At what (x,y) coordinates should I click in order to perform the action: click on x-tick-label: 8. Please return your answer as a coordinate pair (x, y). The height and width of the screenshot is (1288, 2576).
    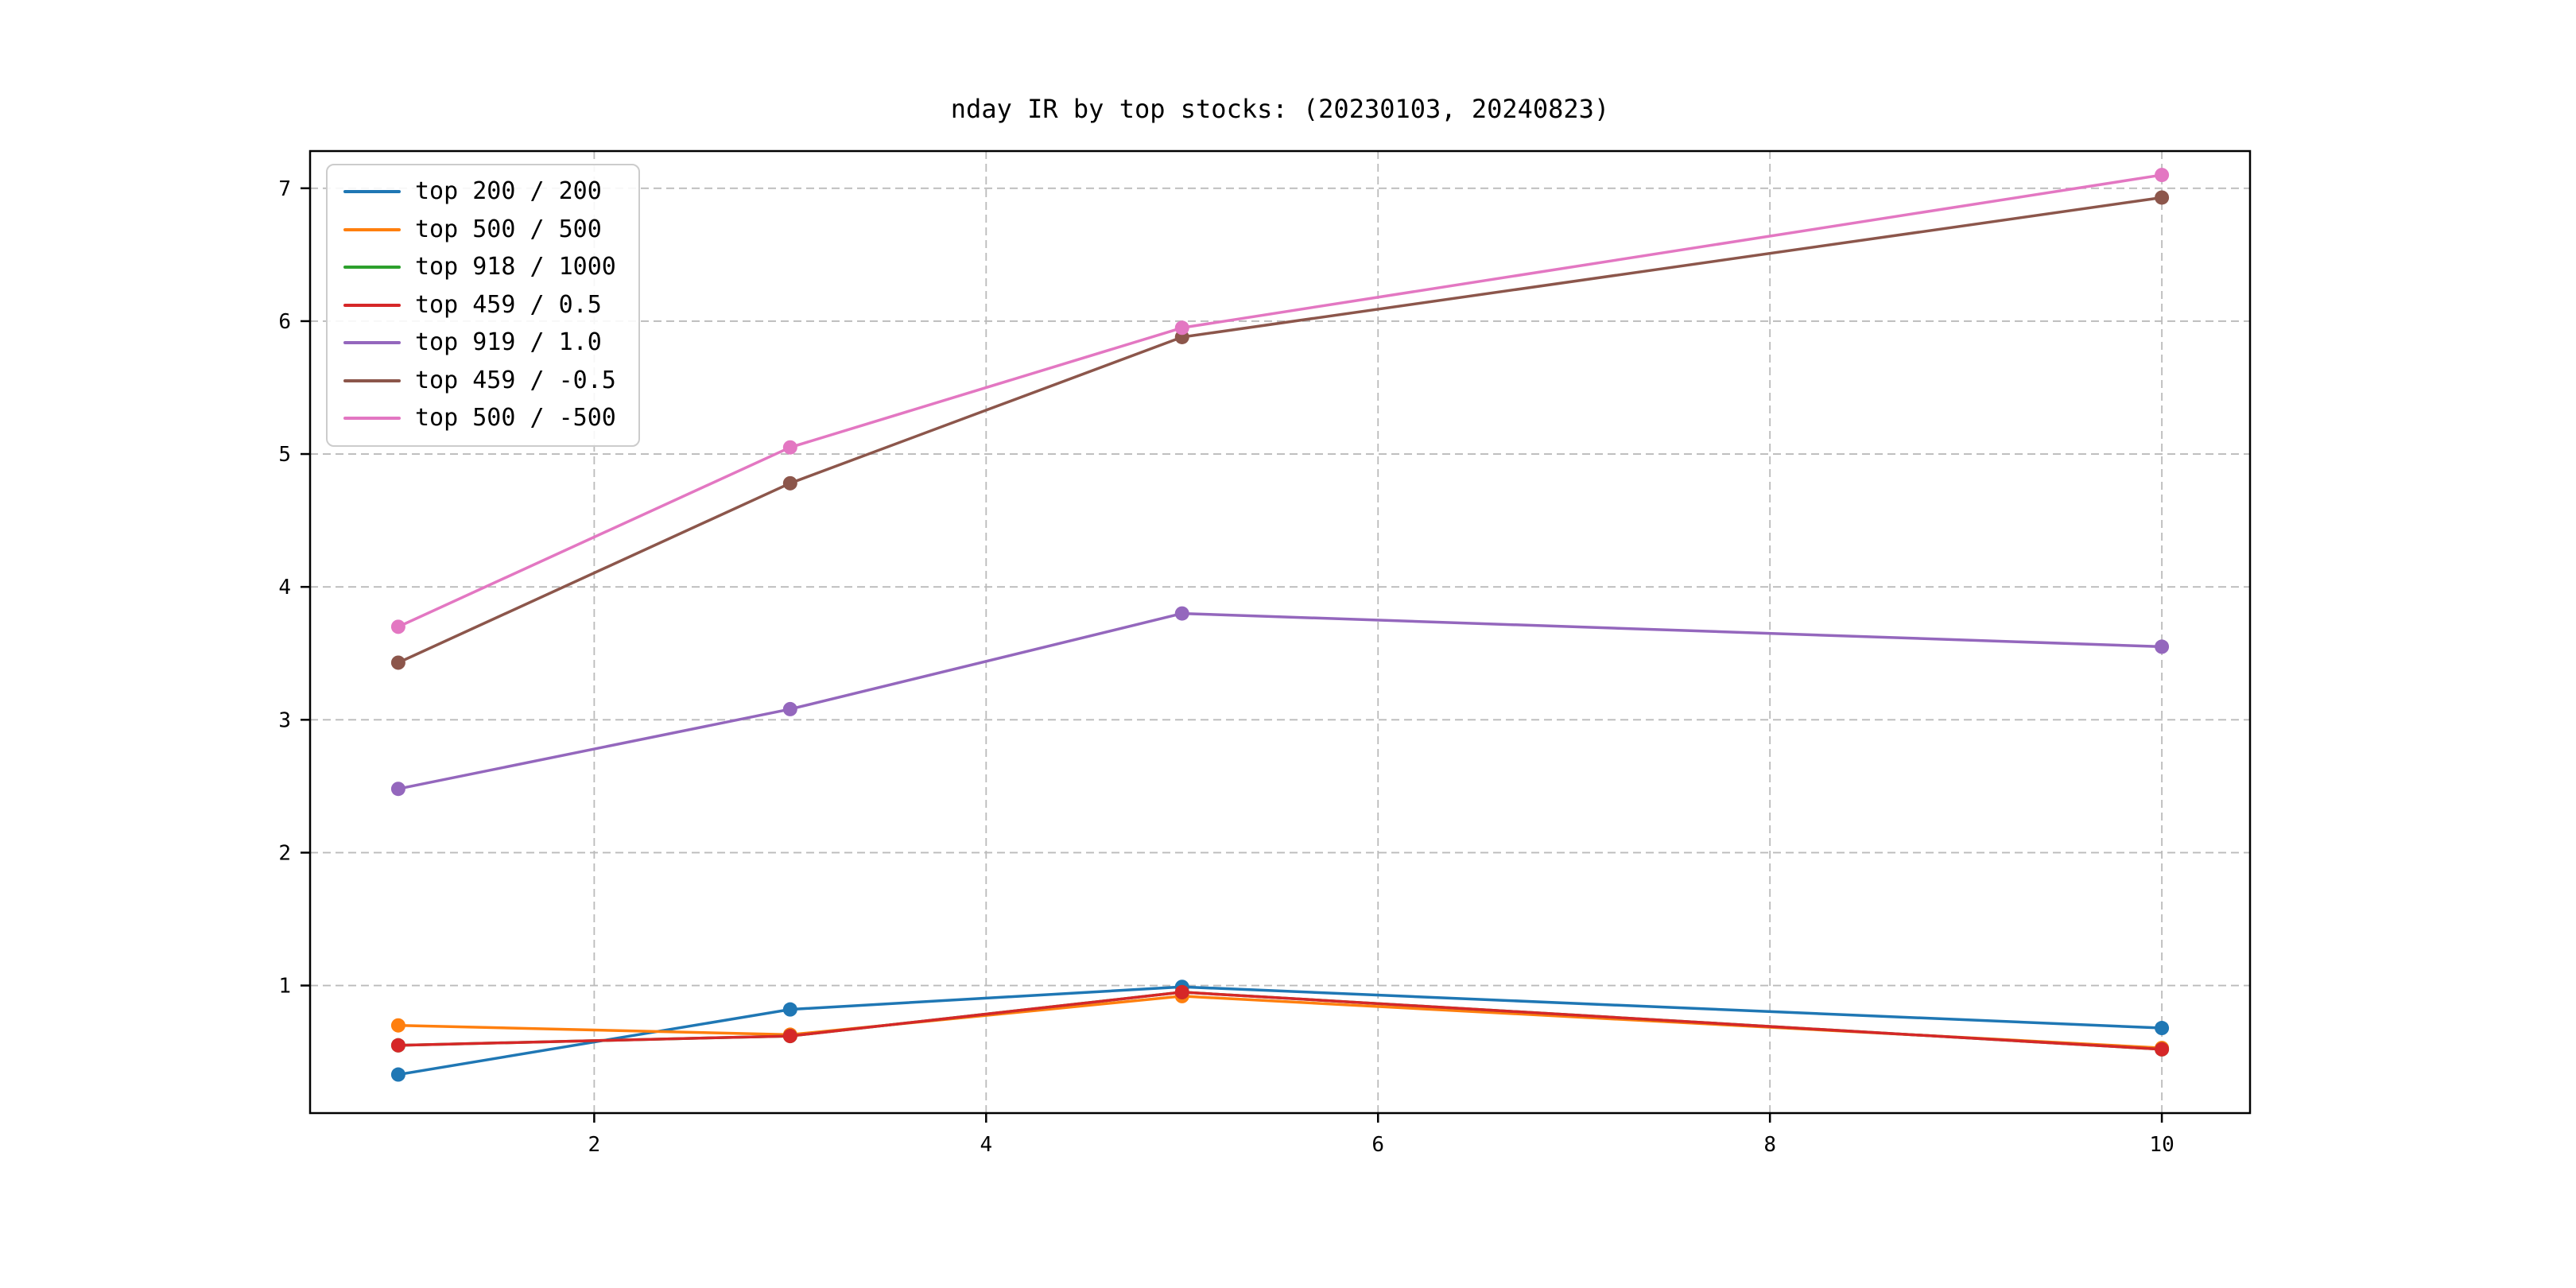
    Looking at the image, I should click on (1769, 1145).